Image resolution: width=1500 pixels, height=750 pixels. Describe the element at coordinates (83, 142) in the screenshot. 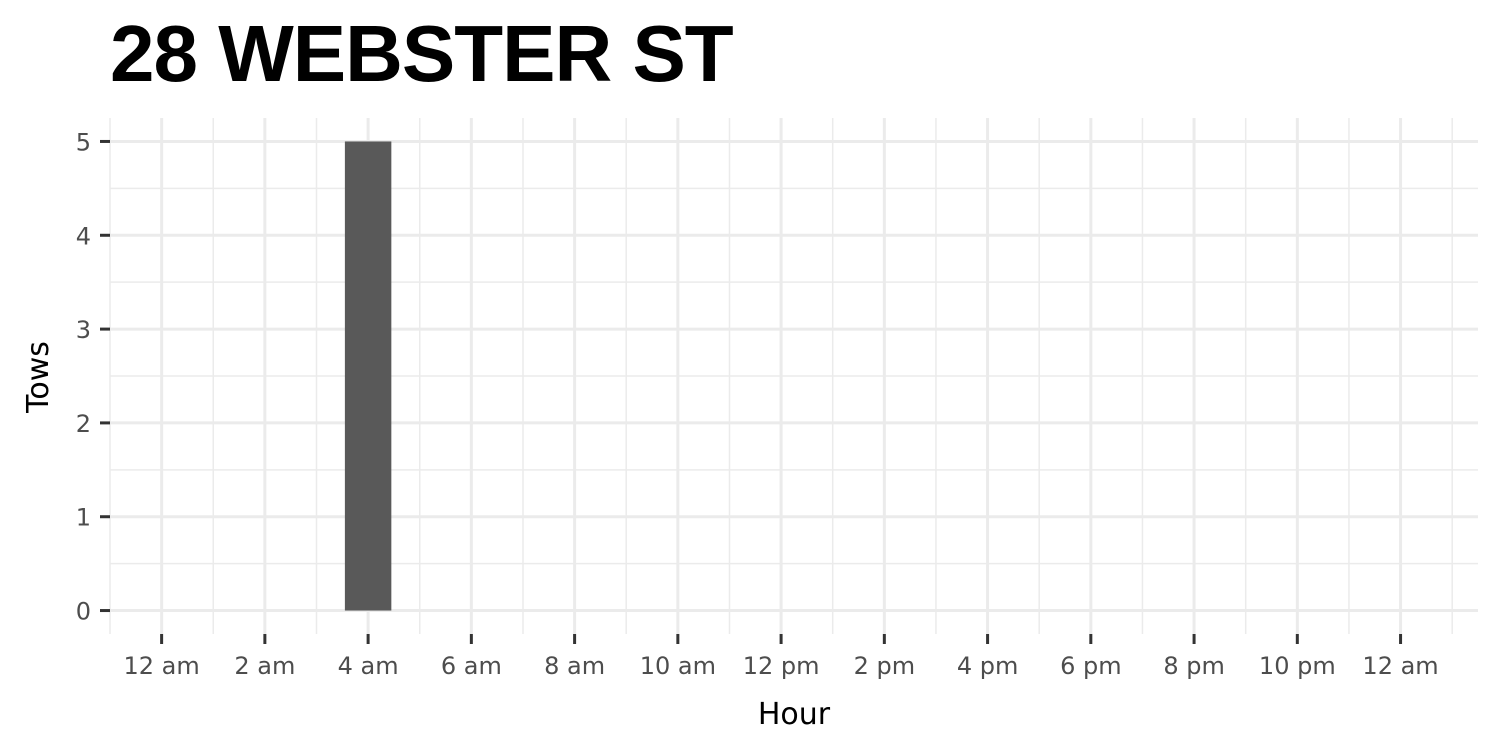

I see `y-tick-label: 5` at that location.